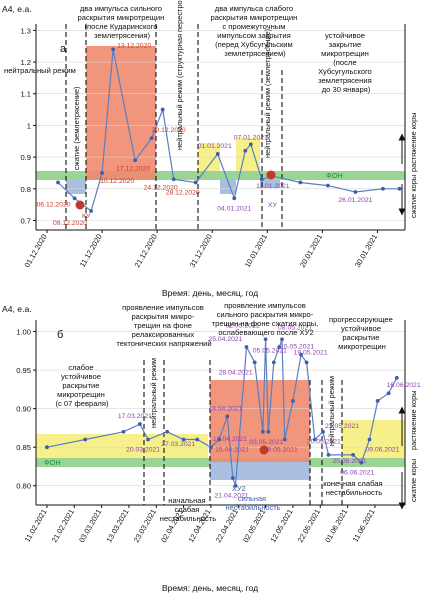  Describe the element at coordinates (169, 130) in the screenshot. I see `data-label: 20.12.2020` at that location.